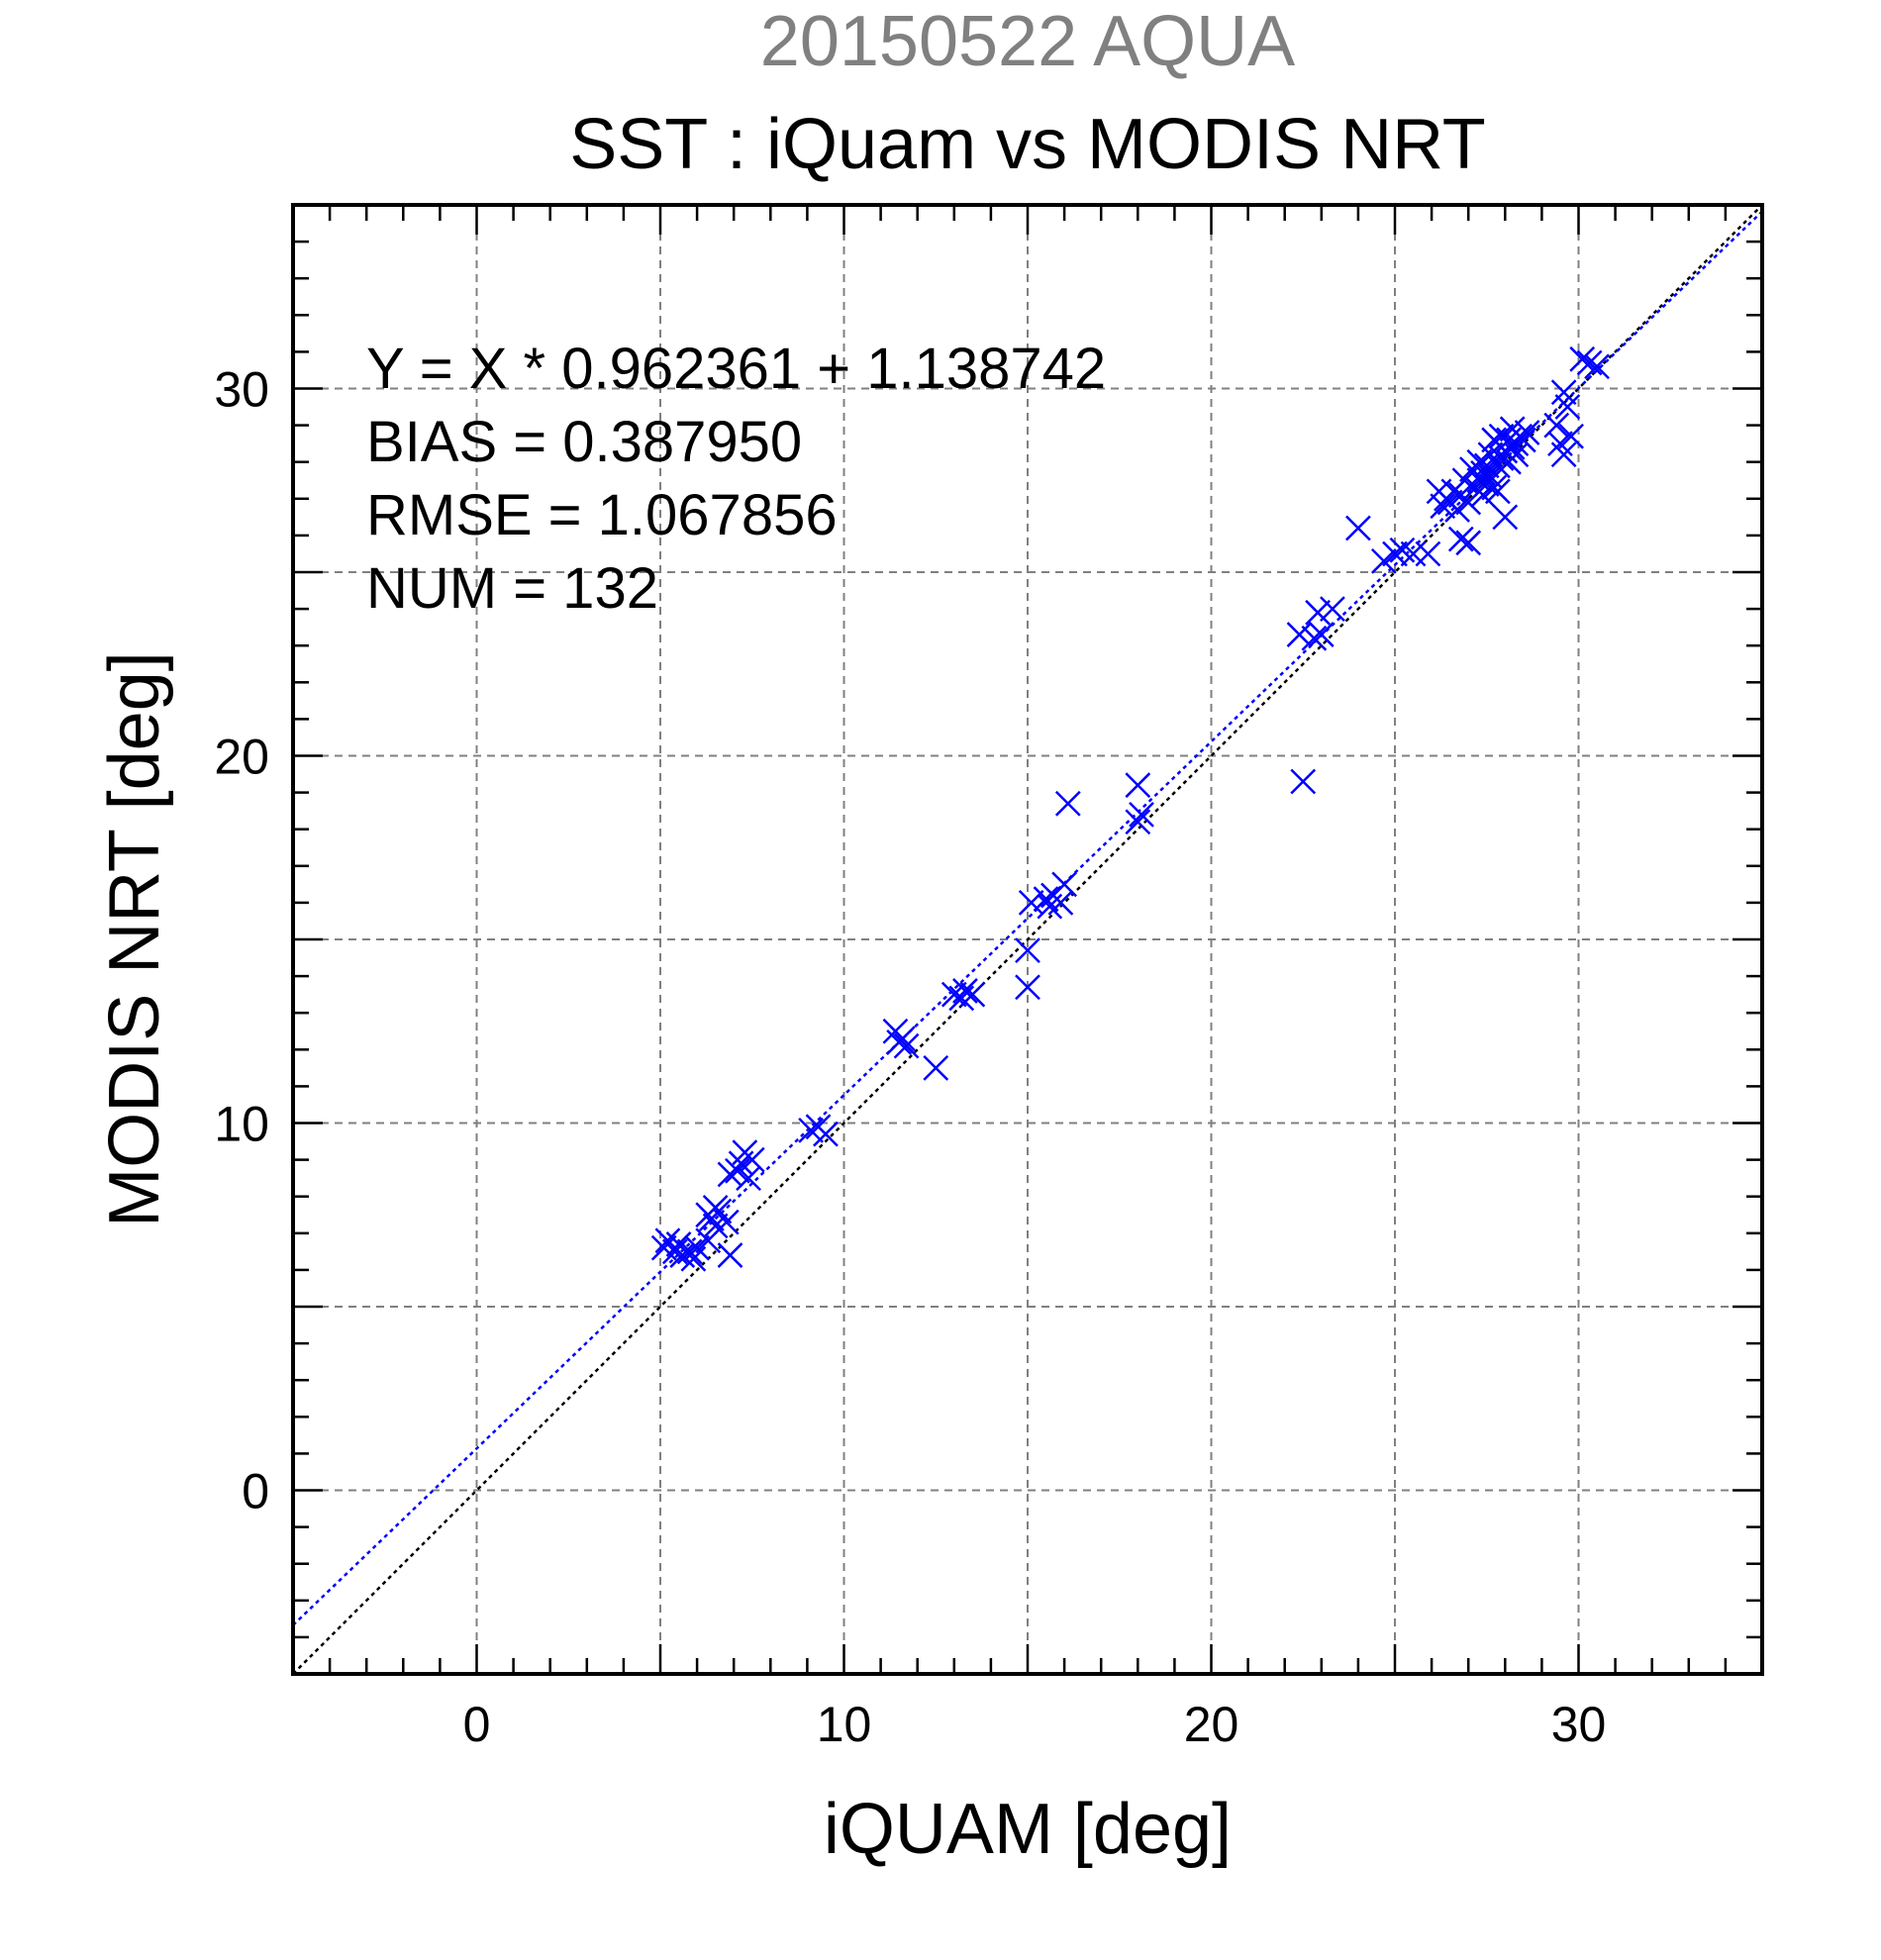 Image resolution: width=1881 pixels, height=1960 pixels. I want to click on y-tick-label: 30, so click(242, 390).